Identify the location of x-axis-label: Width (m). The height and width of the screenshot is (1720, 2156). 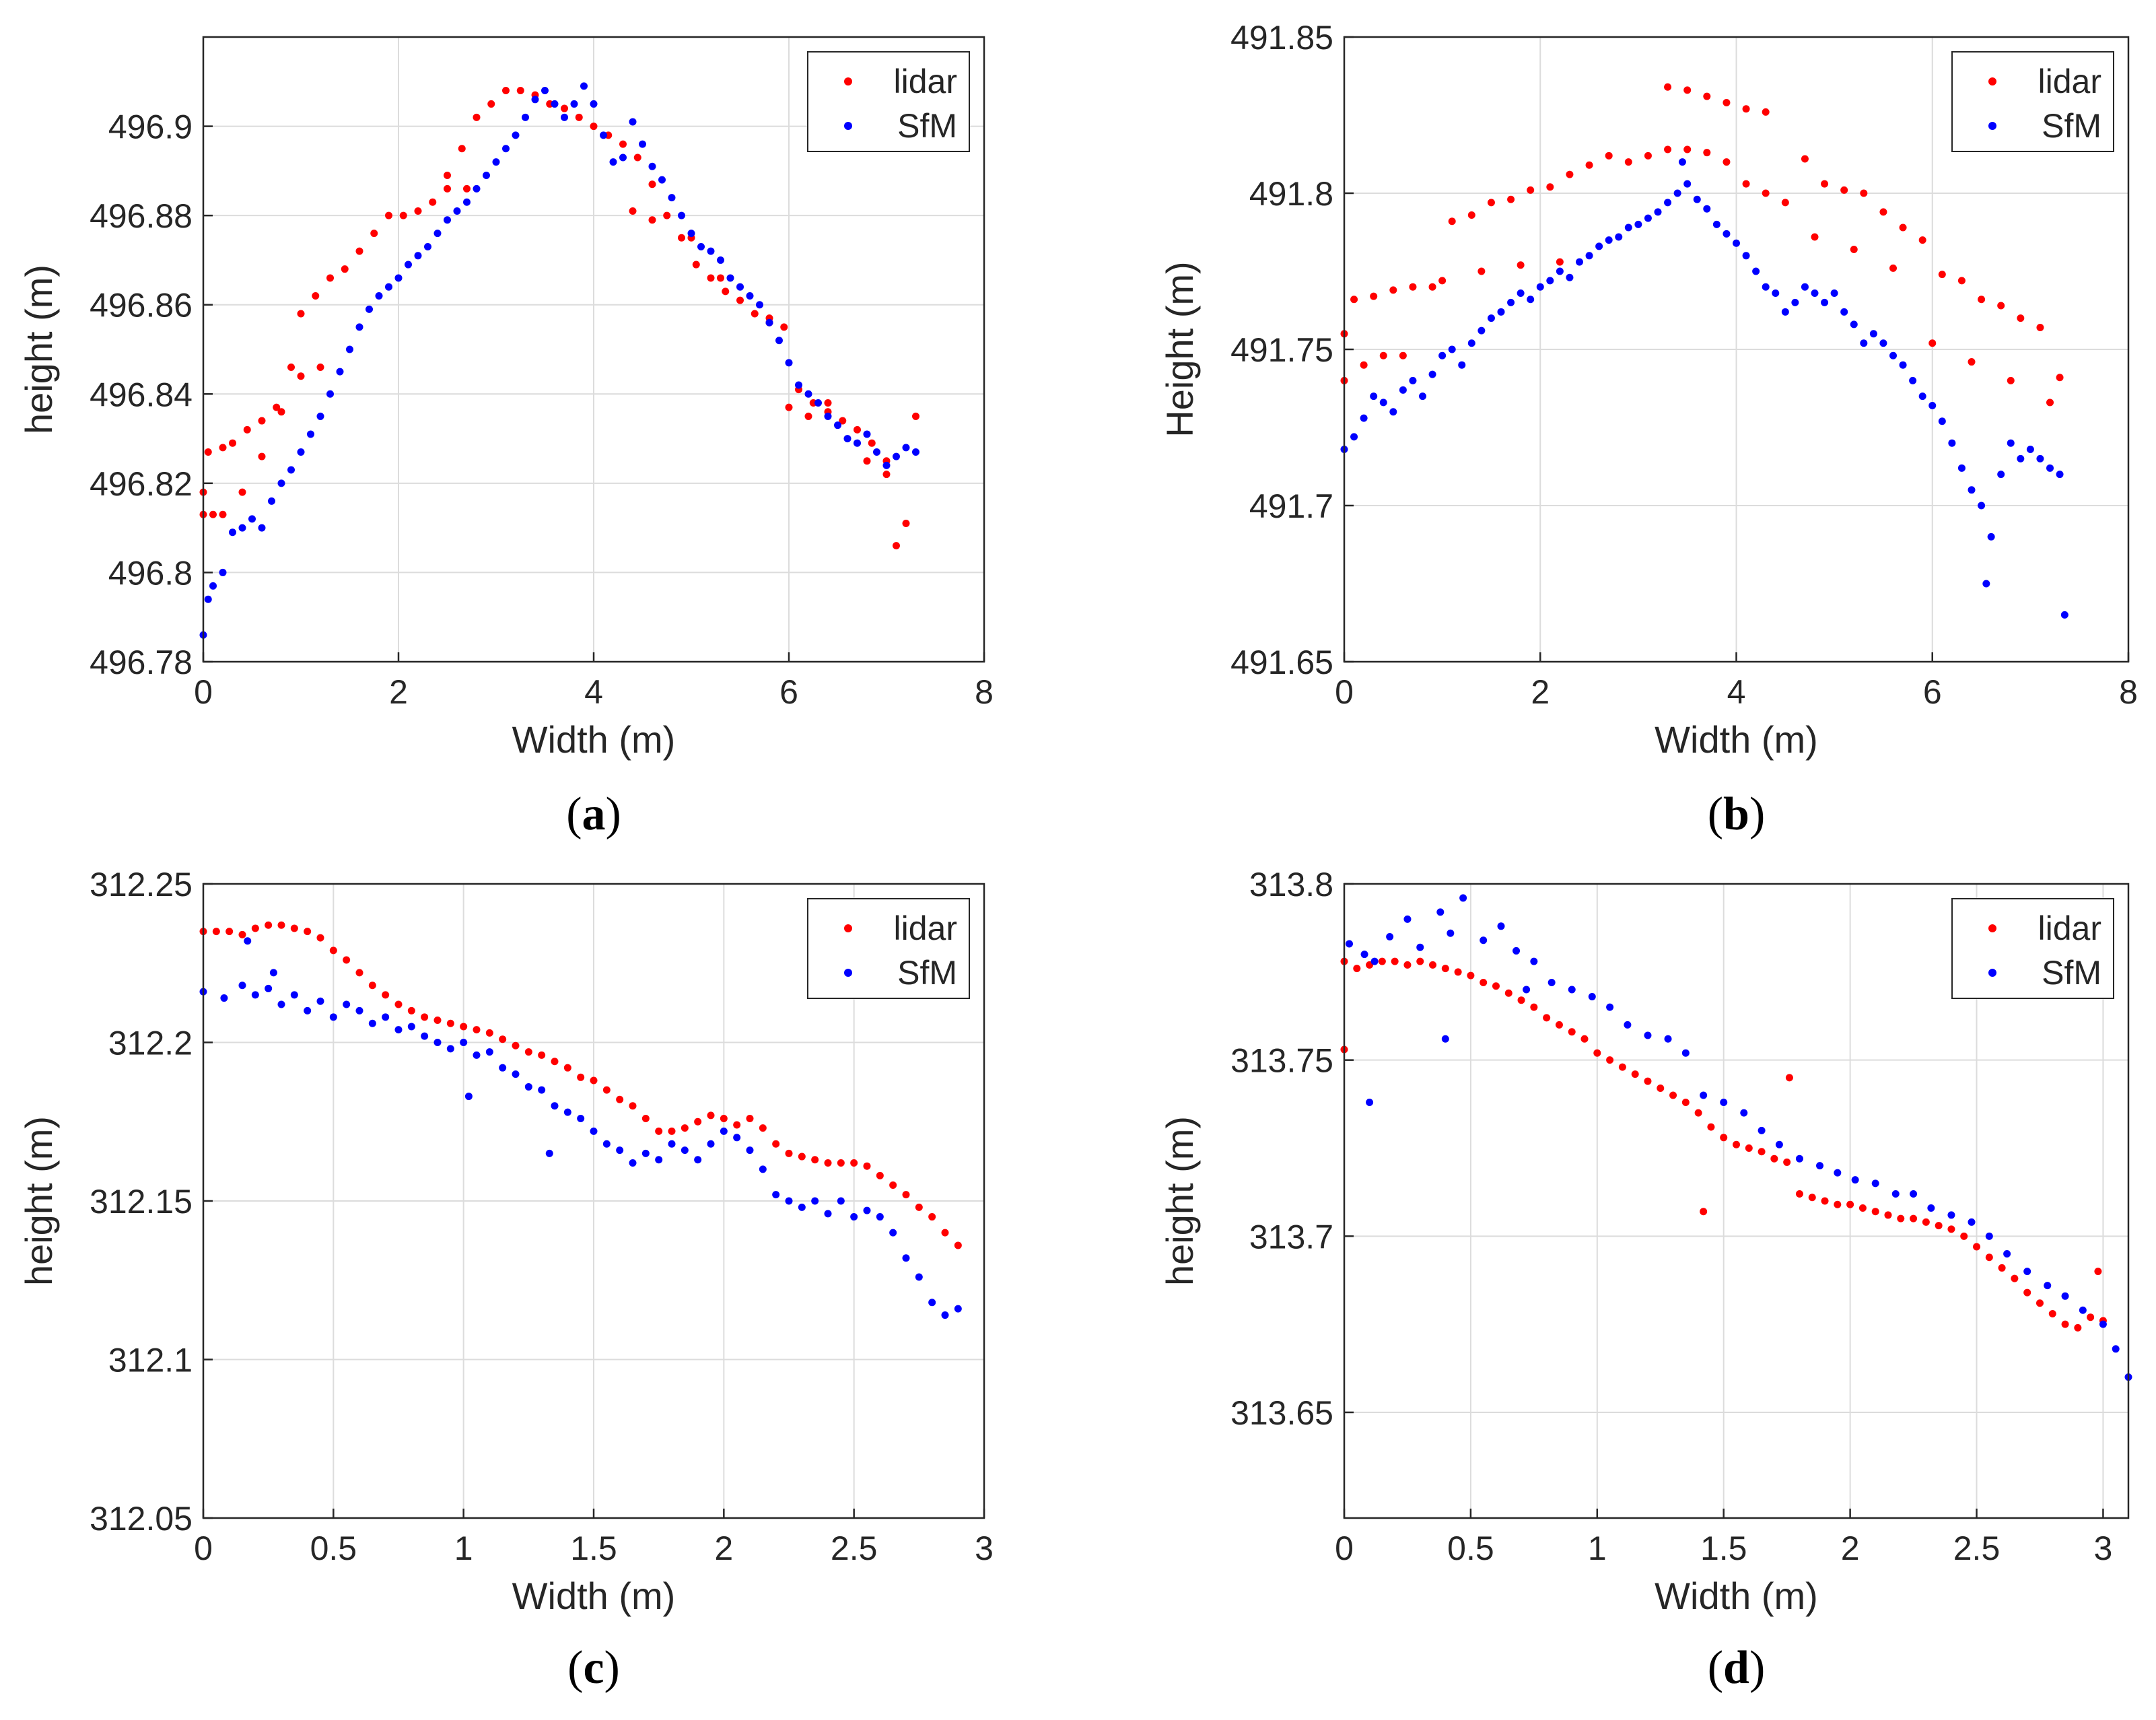
(1736, 739).